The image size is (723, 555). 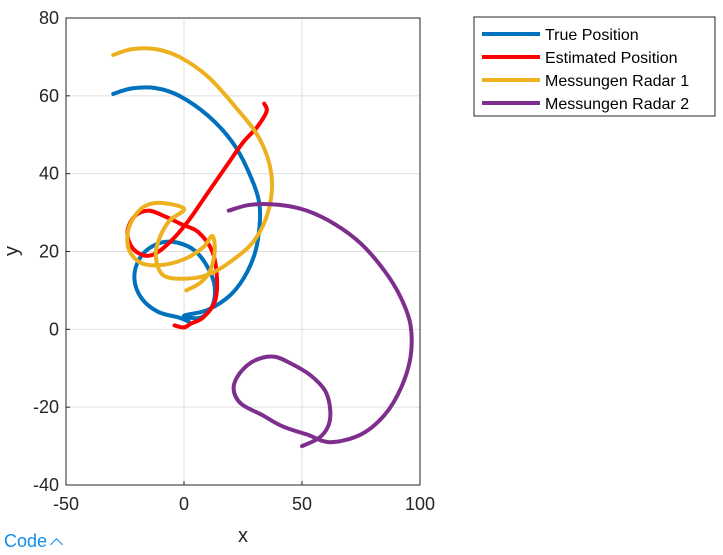 What do you see at coordinates (617, 81) in the screenshot?
I see `legend-entry-3: Messungen Radar 1` at bounding box center [617, 81].